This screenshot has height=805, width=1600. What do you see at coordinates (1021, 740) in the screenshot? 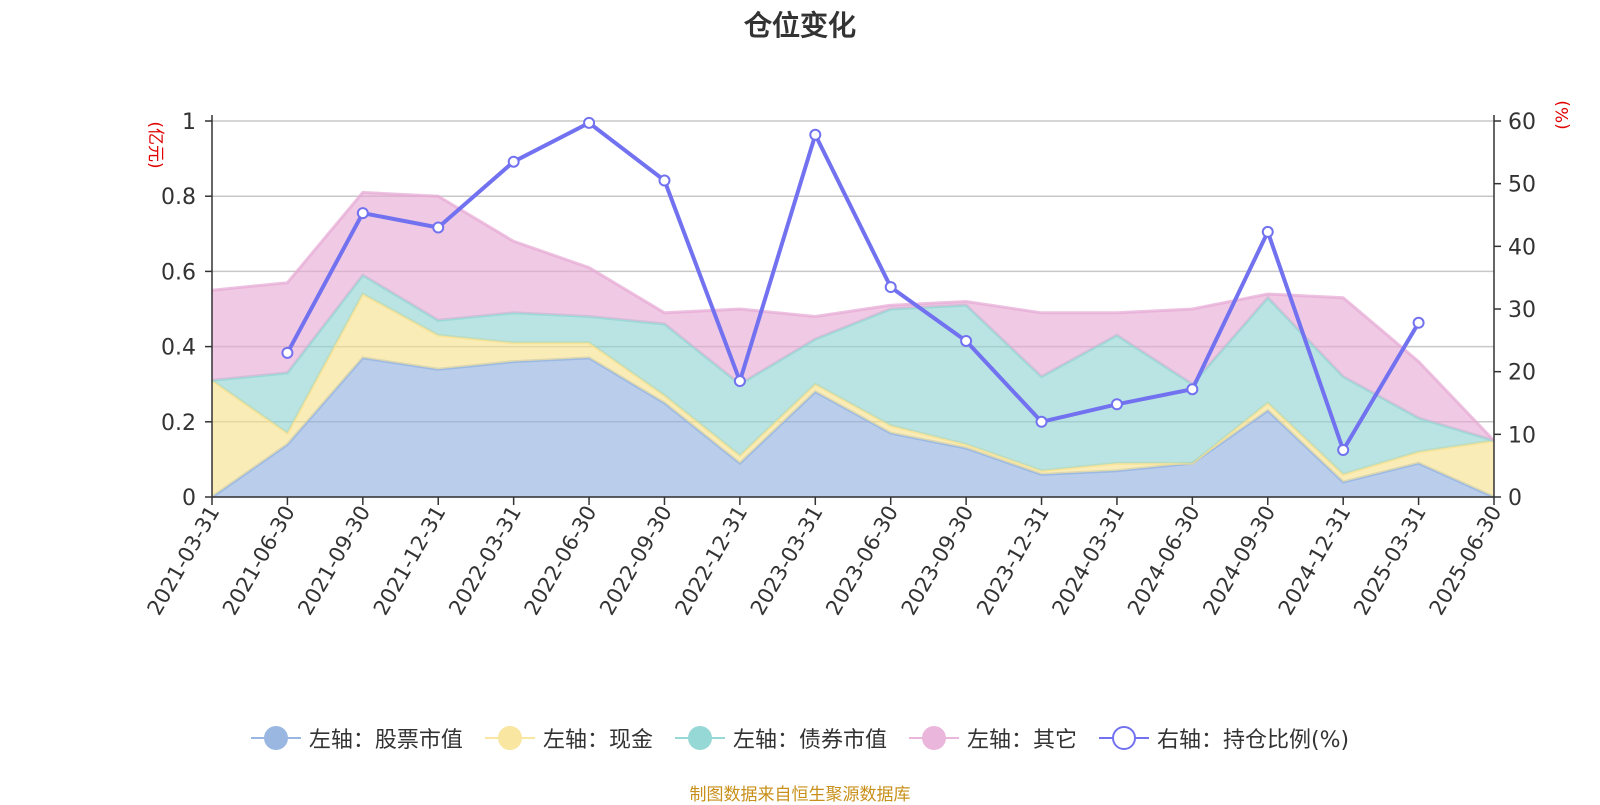
I see `legend-label: 左轴：其它` at bounding box center [1021, 740].